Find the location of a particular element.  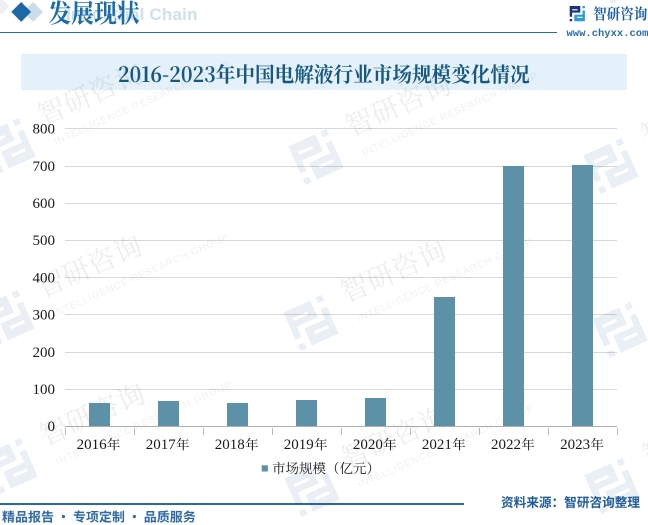

svg-text: 2017 is located at coordinates (161, 445).